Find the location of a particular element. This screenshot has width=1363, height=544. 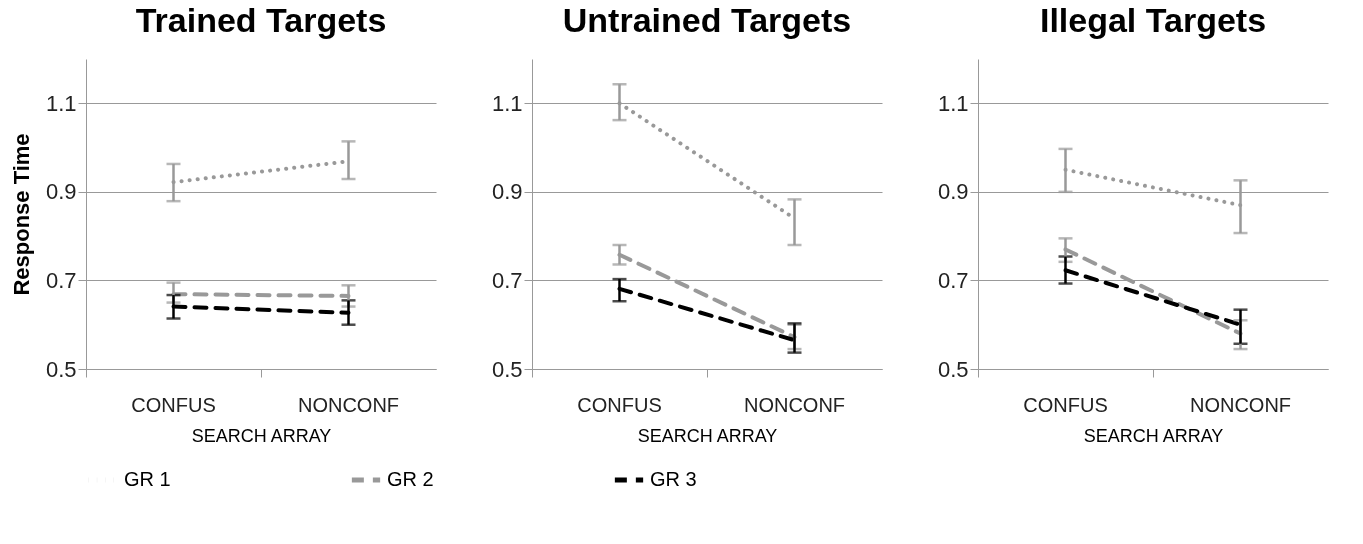

chart-title: Illegal Targets is located at coordinates (1153, 20).